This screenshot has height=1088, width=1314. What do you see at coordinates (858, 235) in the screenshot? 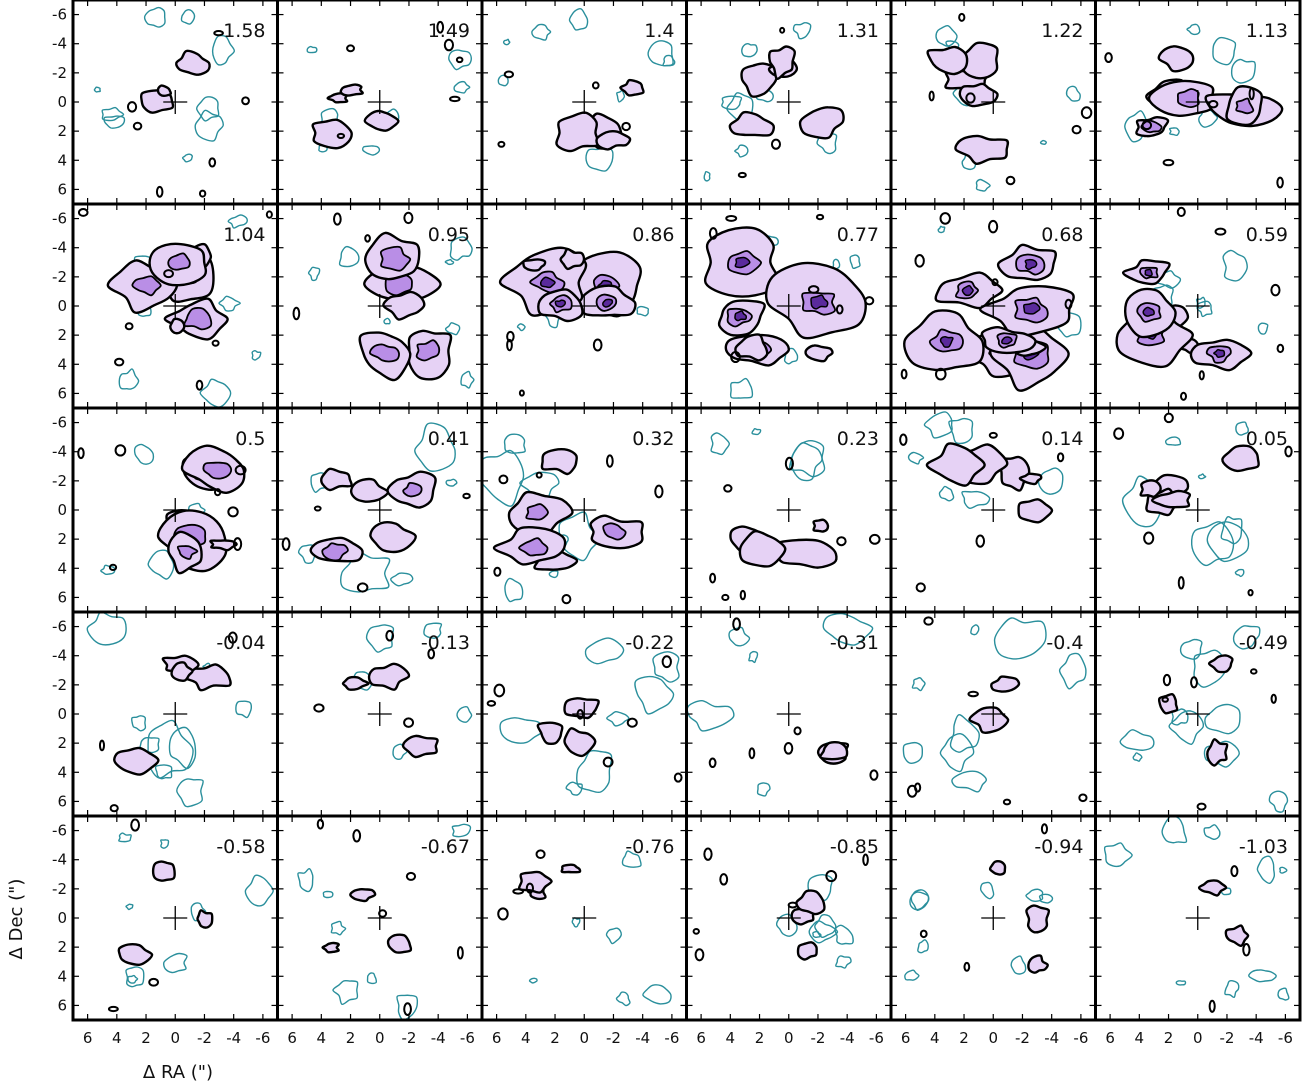
I see `channel-velocity-label: 0.77` at bounding box center [858, 235].